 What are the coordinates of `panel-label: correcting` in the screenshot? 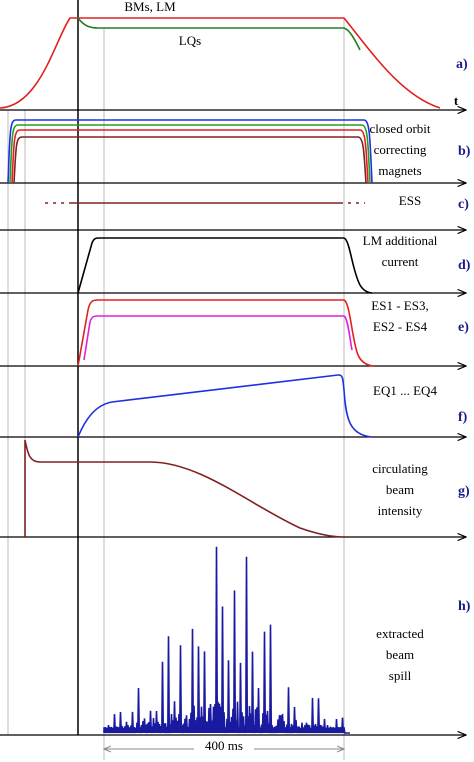 It's located at (400, 149).